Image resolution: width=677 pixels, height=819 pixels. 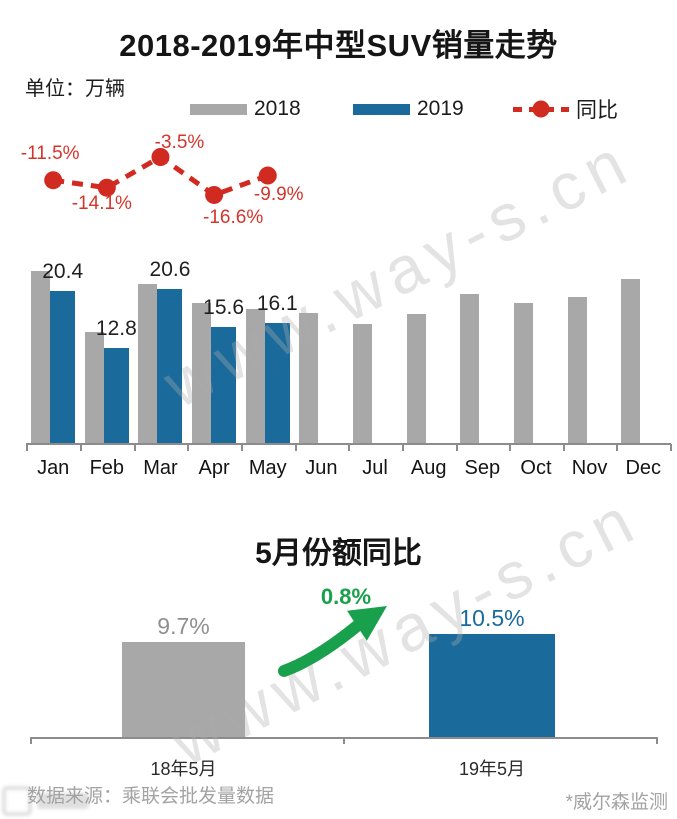 I want to click on legend-label-2019: 2019, so click(x=440, y=108).